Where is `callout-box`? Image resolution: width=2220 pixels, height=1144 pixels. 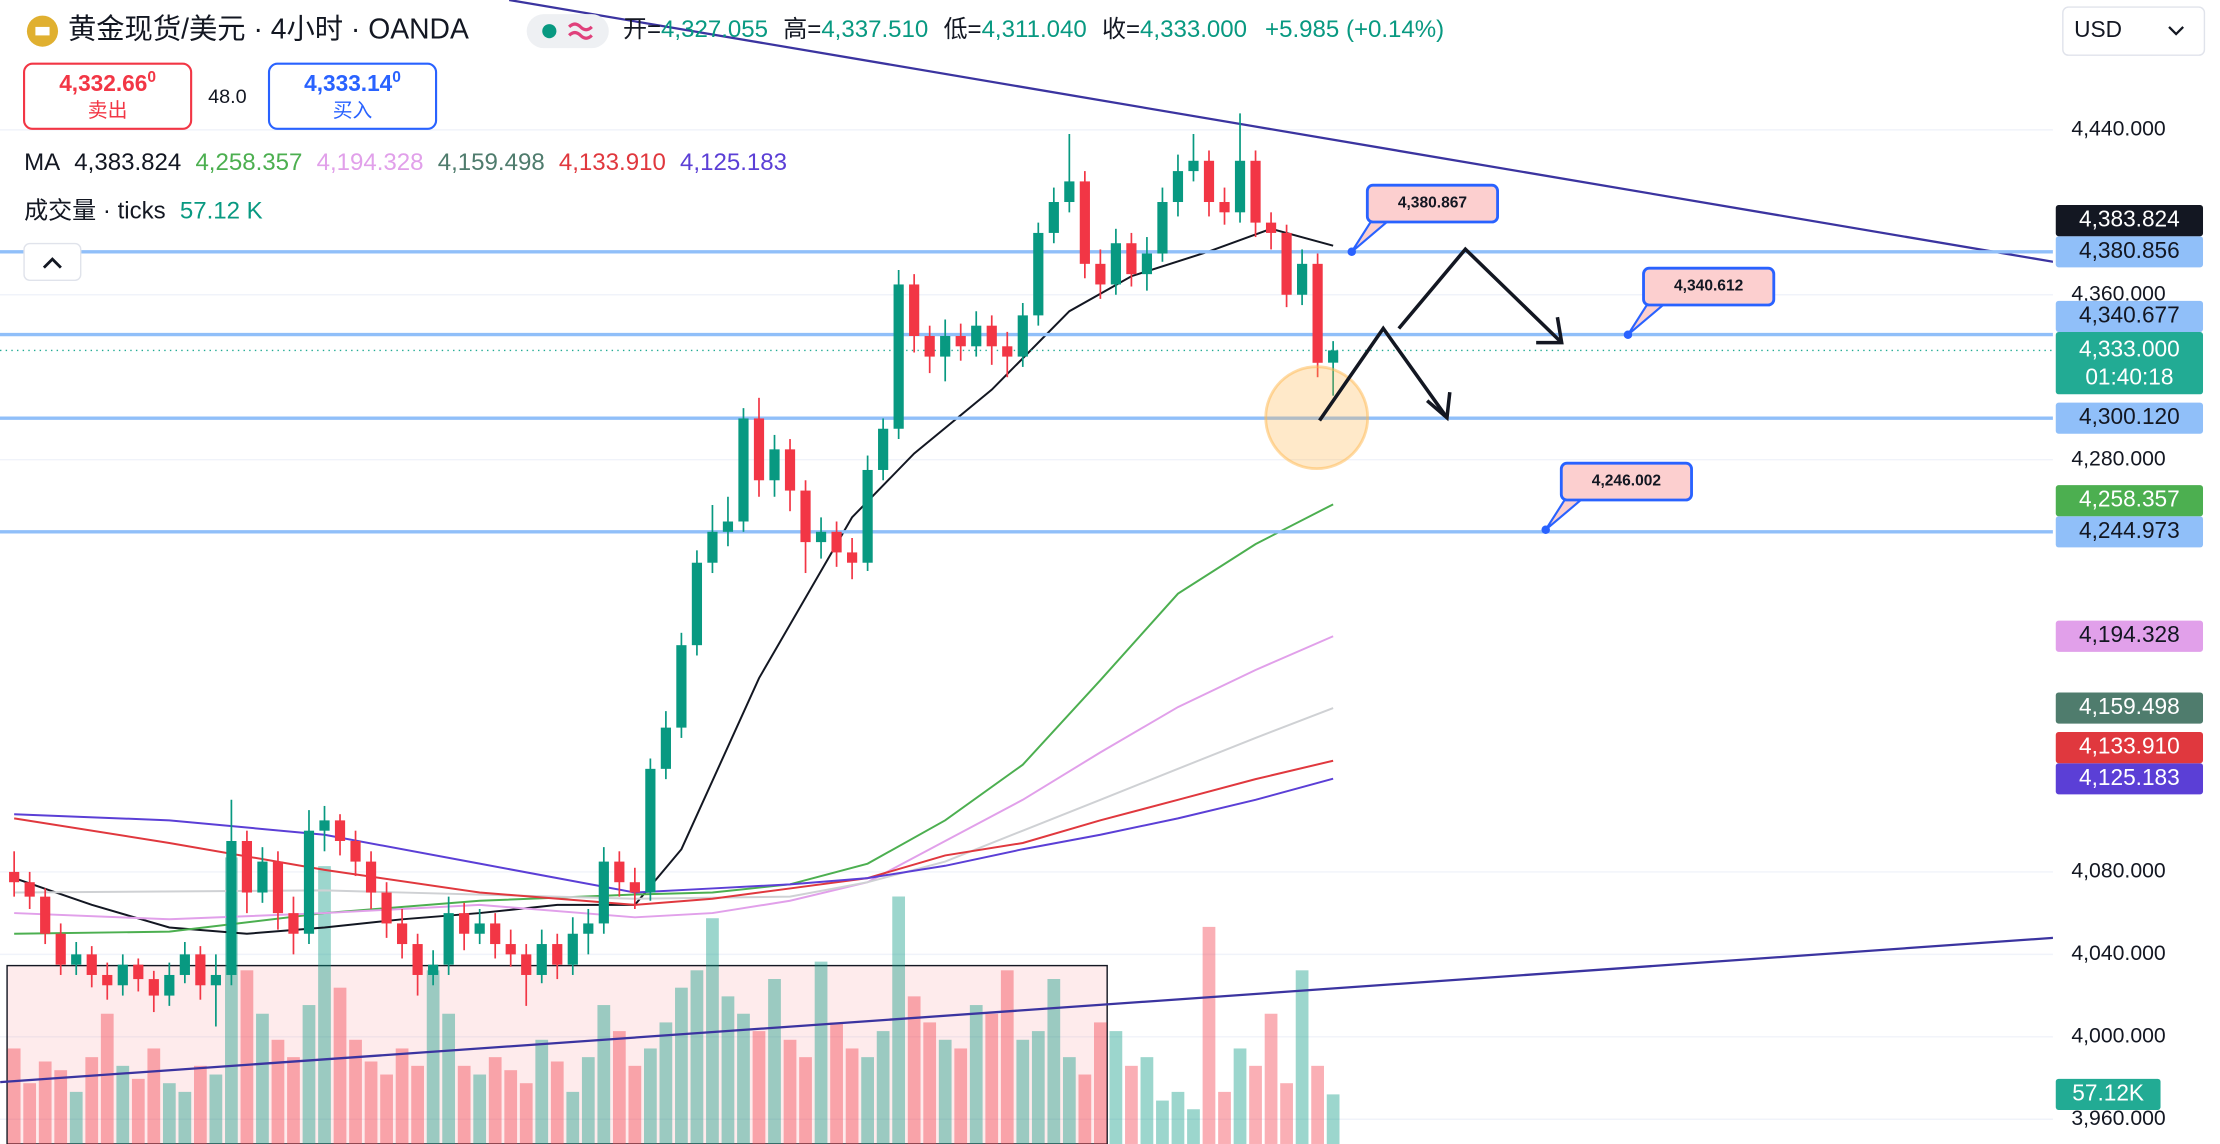 callout-box is located at coordinates (1709, 286).